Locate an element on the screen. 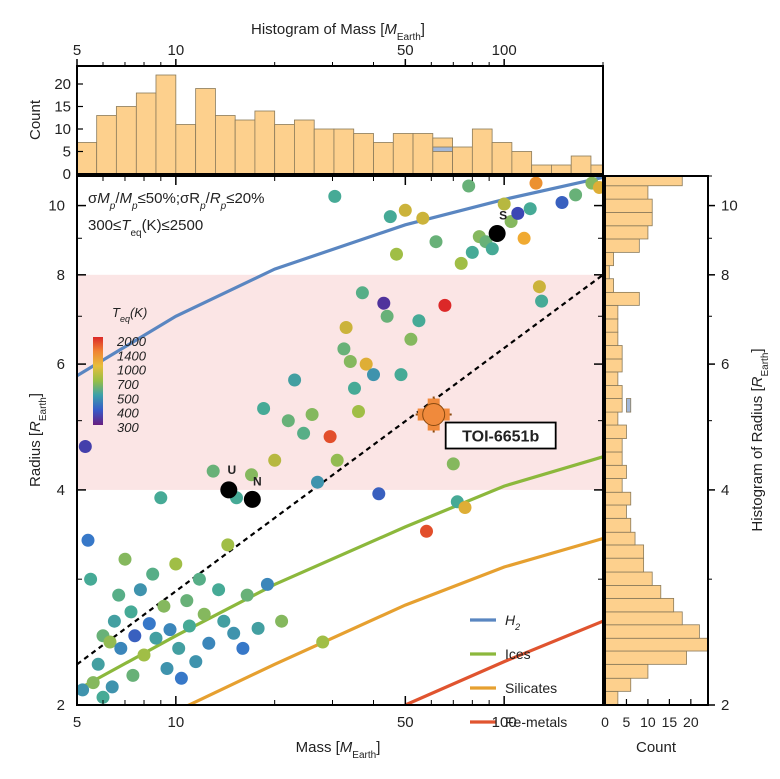  top-hist-x-tick-label: 5 is located at coordinates (77, 50).